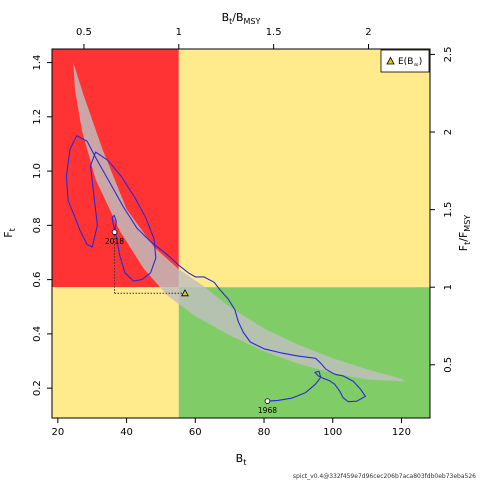  I want to click on y-tick-label: 1.4, so click(37, 63).